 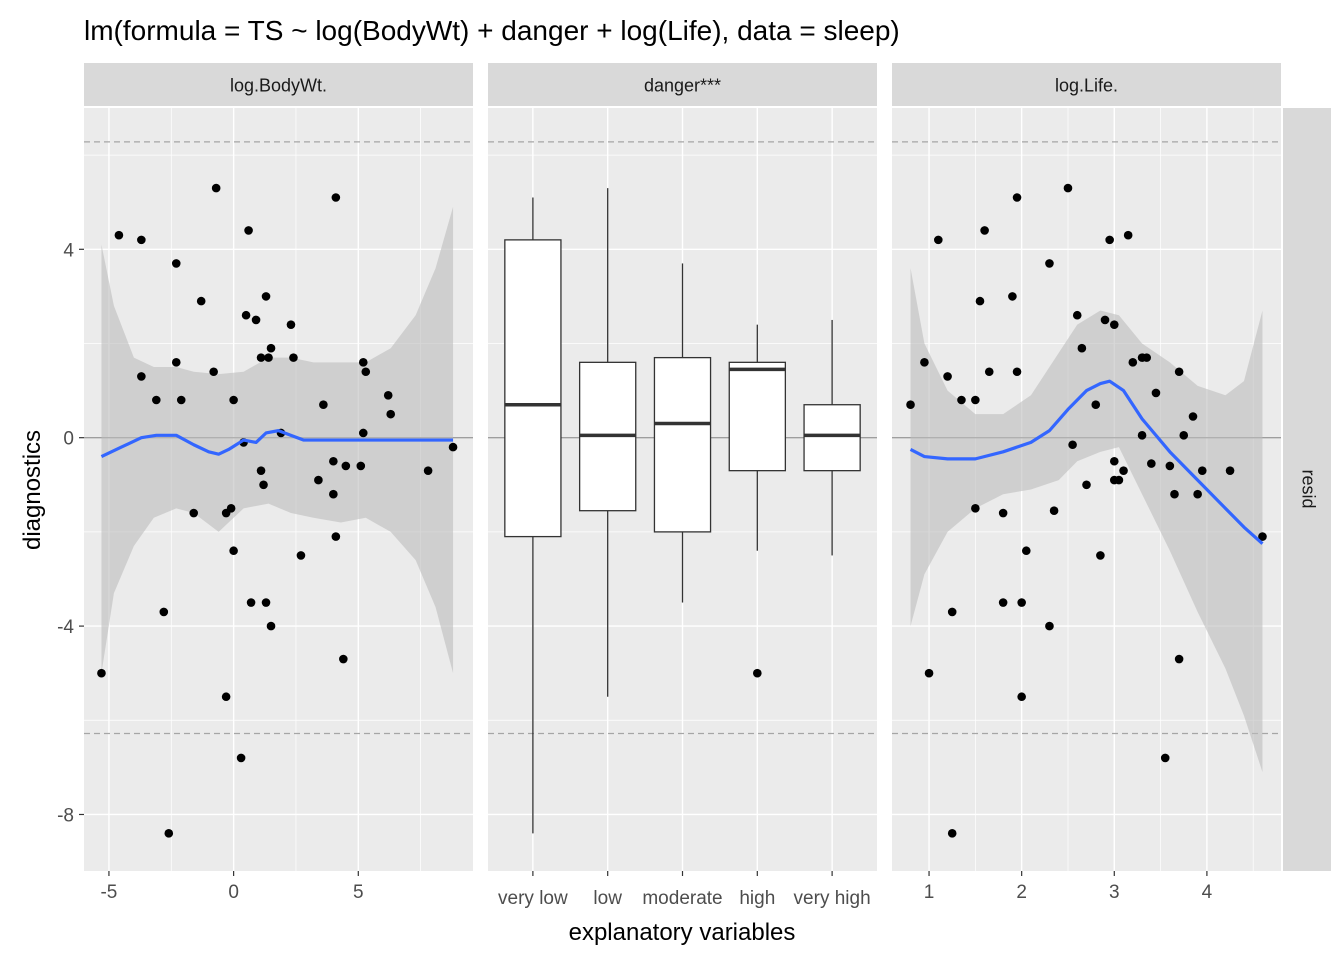 What do you see at coordinates (757, 673) in the screenshot?
I see `box-outlier` at bounding box center [757, 673].